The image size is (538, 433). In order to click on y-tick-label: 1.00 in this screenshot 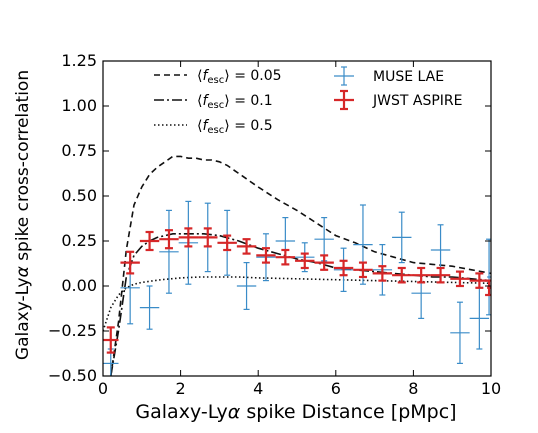, I will do `click(79, 105)`.